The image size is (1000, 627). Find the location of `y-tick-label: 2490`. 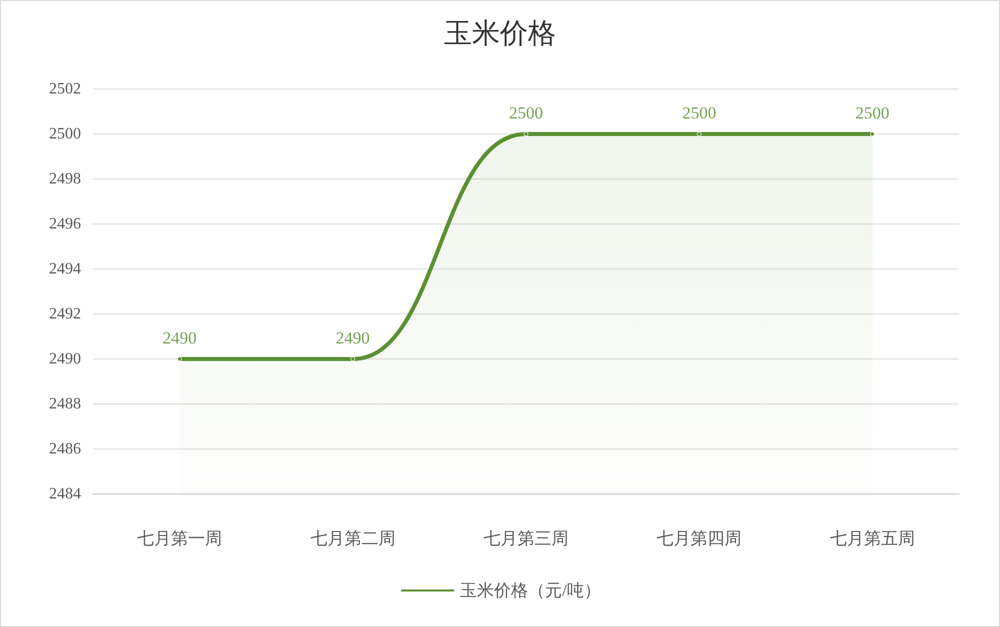

y-tick-label: 2490 is located at coordinates (65, 359).